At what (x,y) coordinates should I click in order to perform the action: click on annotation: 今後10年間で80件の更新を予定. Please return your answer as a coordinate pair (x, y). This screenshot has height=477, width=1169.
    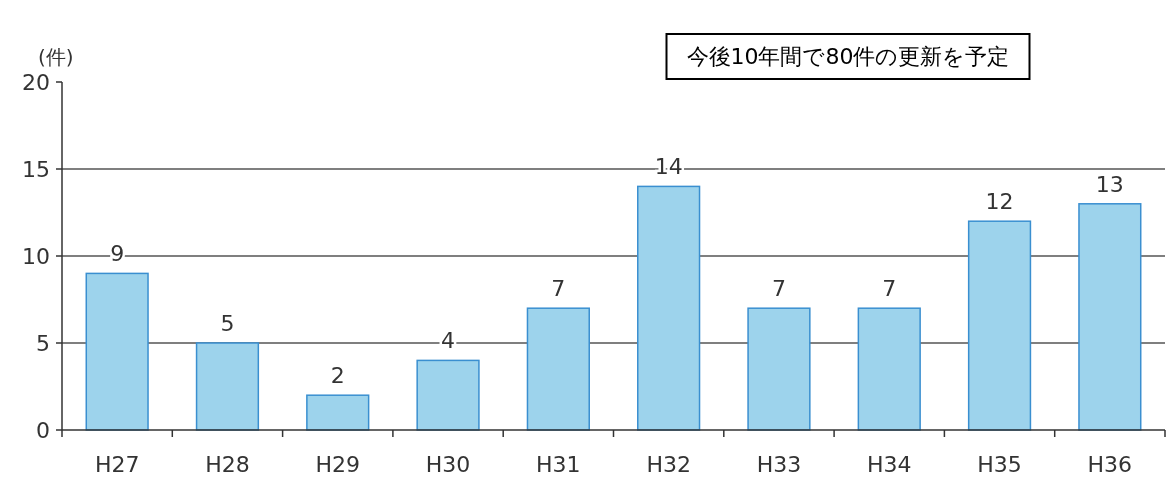
    Looking at the image, I should click on (848, 56).